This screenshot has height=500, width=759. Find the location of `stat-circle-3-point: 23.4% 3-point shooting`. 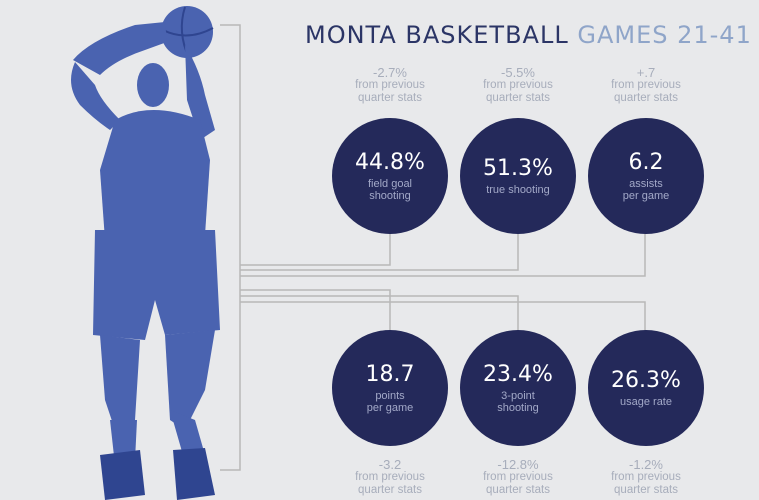

stat-circle-3-point: 23.4% 3-point shooting is located at coordinates (518, 388).